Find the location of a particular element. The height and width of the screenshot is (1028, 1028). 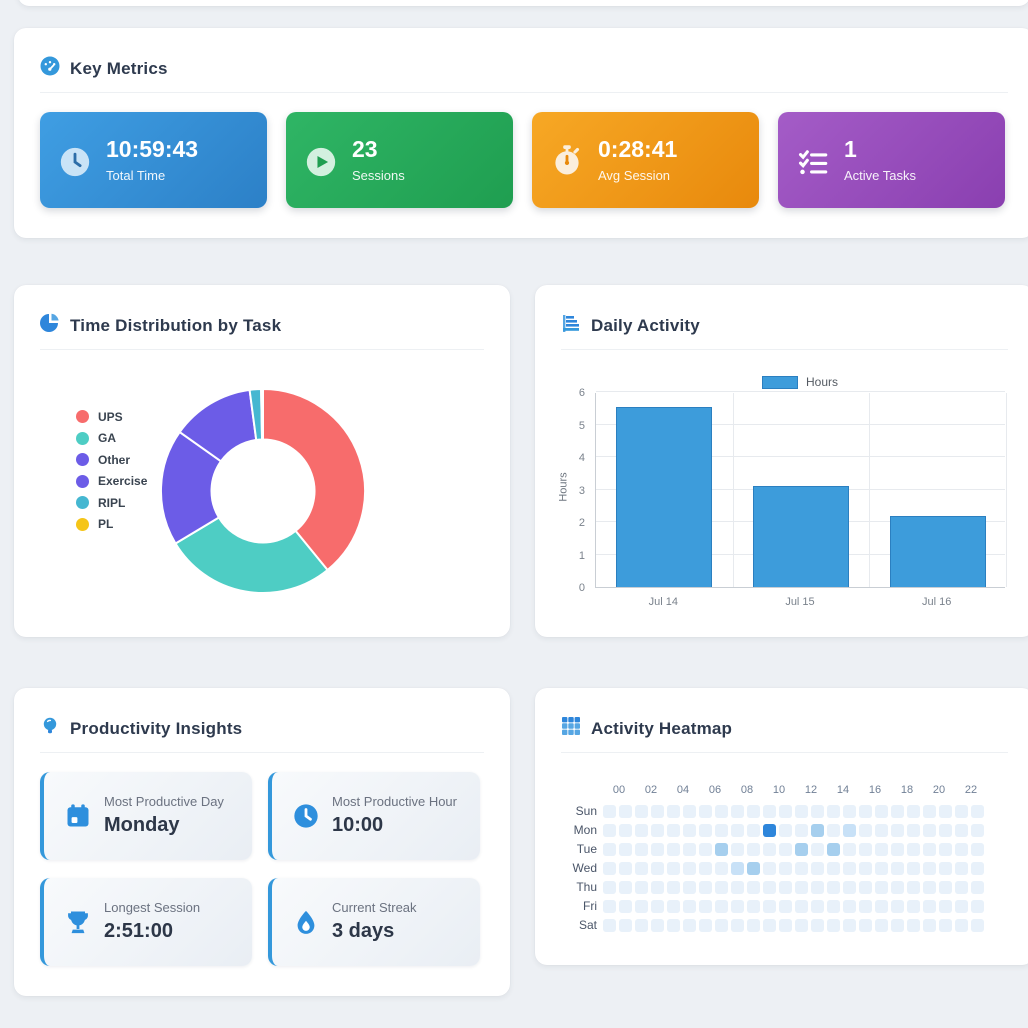

metric-tile-total-time: 10:59:43 Total Time is located at coordinates (153, 160).